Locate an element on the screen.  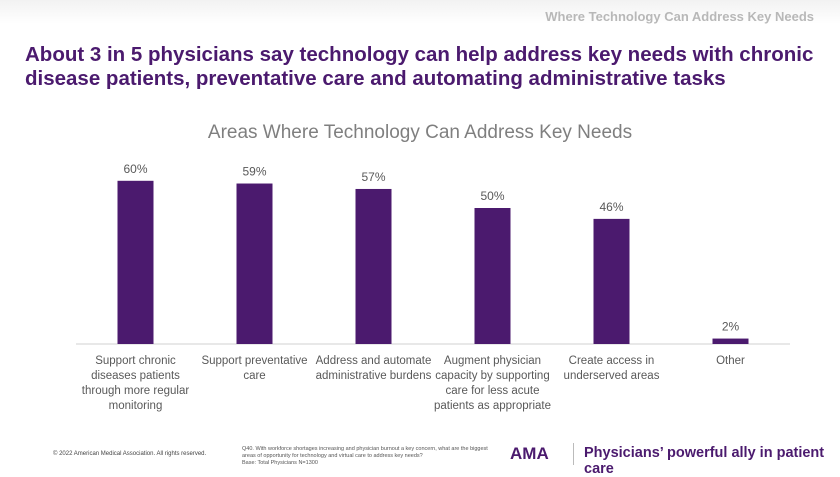
divider is located at coordinates (573, 454).